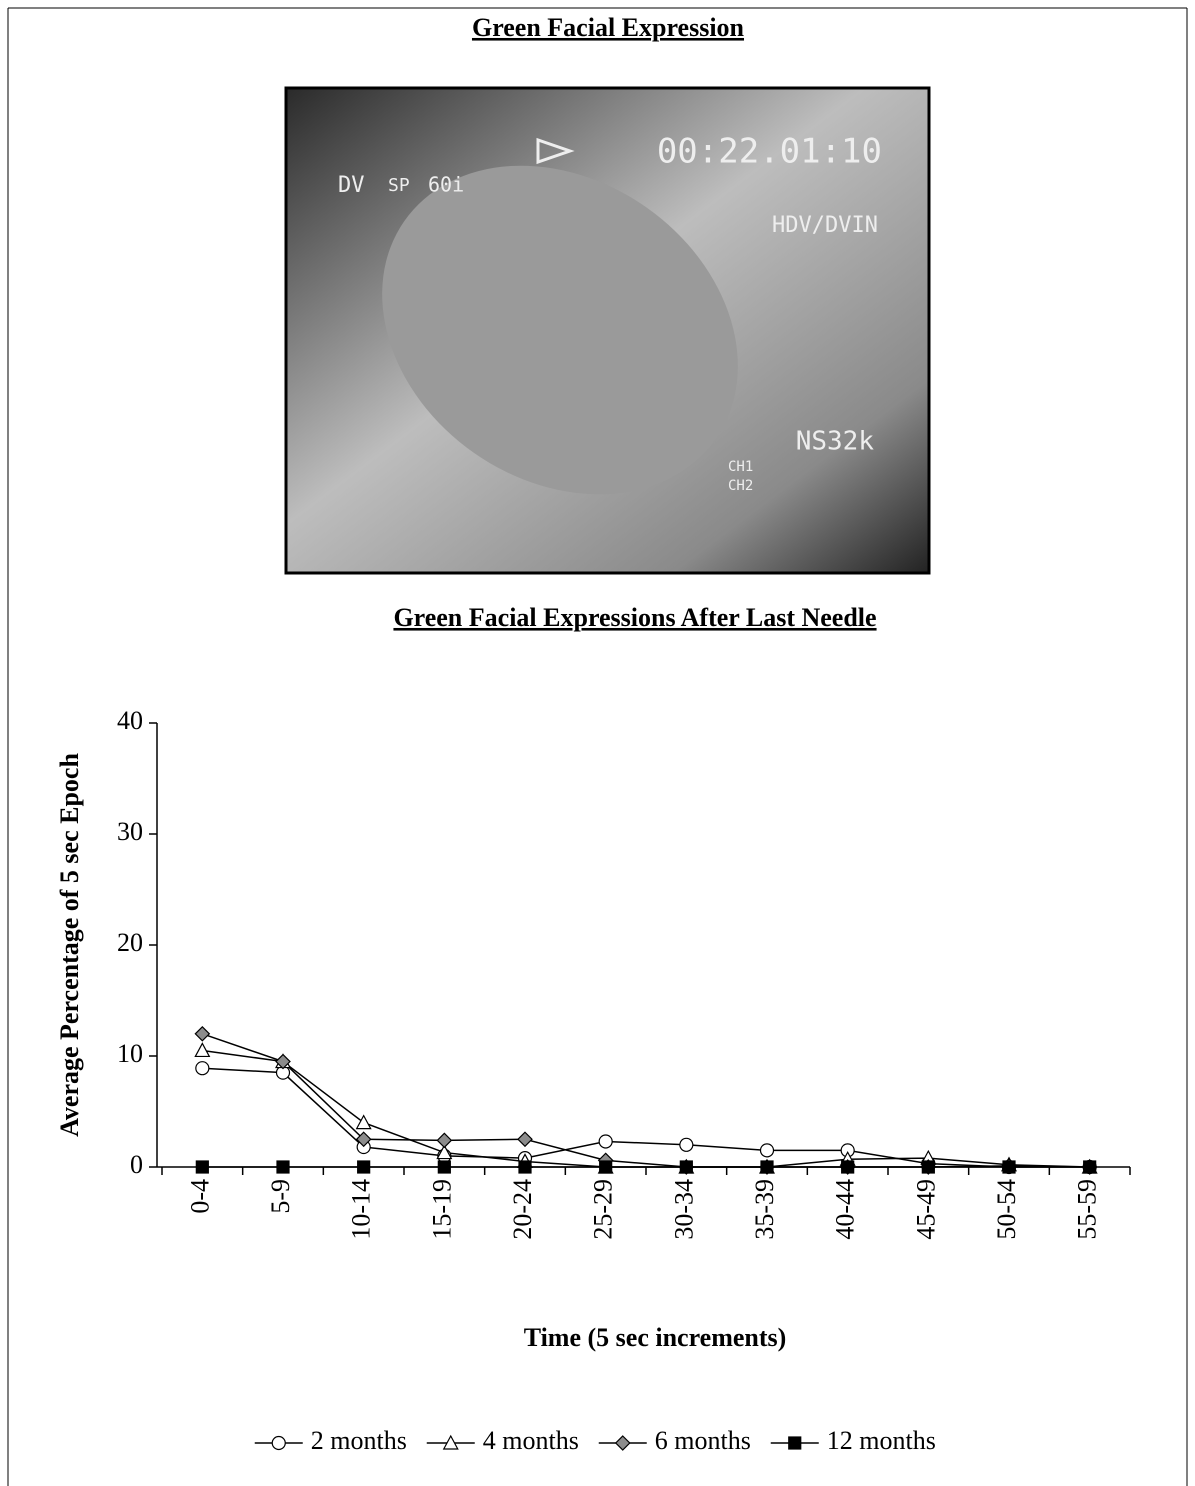  Describe the element at coordinates (655, 1337) in the screenshot. I see `x-axis-label: Time (5 sec increments)` at that location.